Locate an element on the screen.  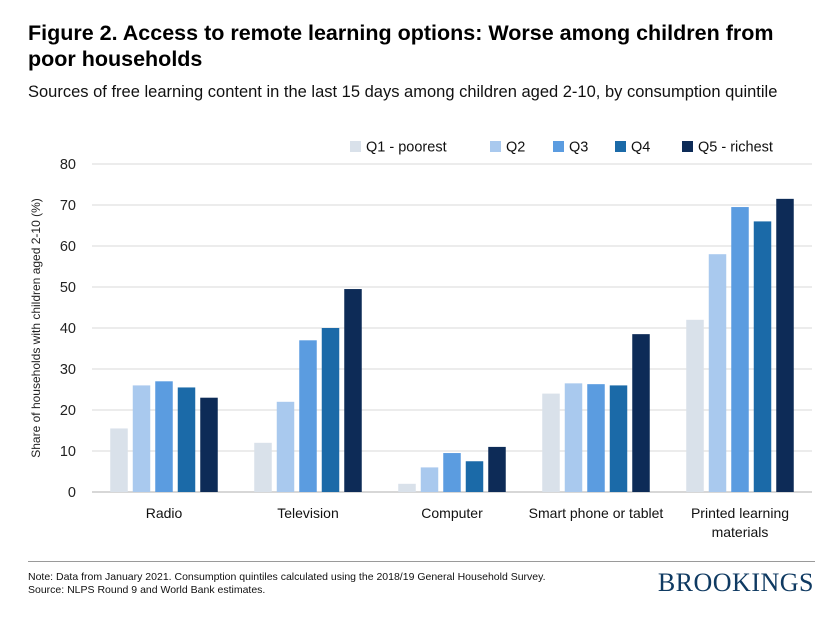
y-tick-label: 50 is located at coordinates (68, 288).